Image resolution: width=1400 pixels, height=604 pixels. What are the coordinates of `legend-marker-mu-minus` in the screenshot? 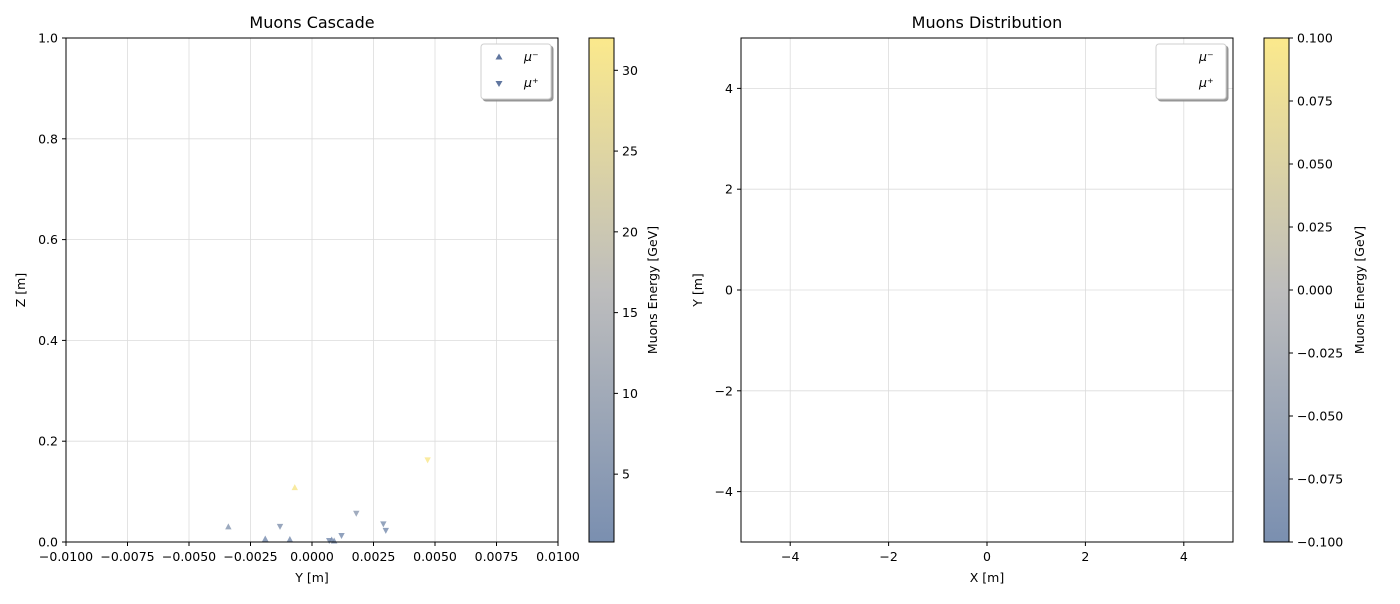 It's located at (499, 56).